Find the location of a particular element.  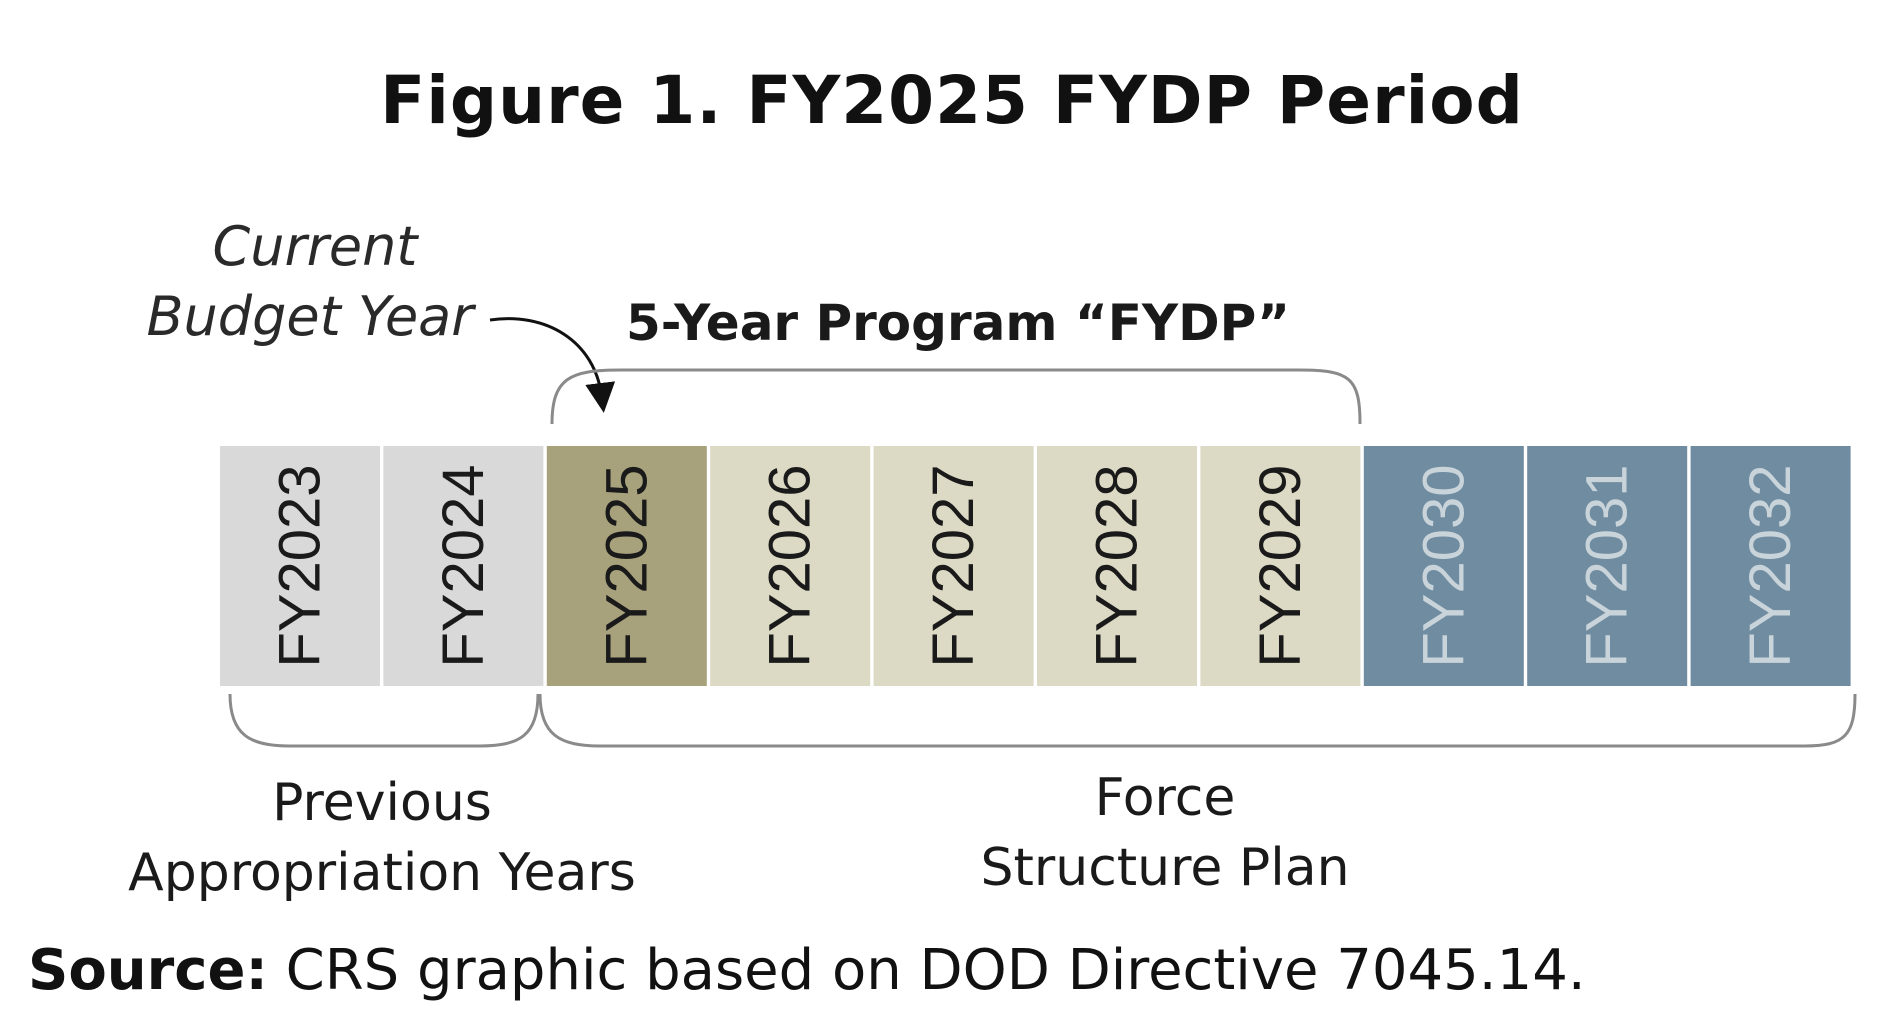

year-cell-fy2032 is located at coordinates (1770, 566).